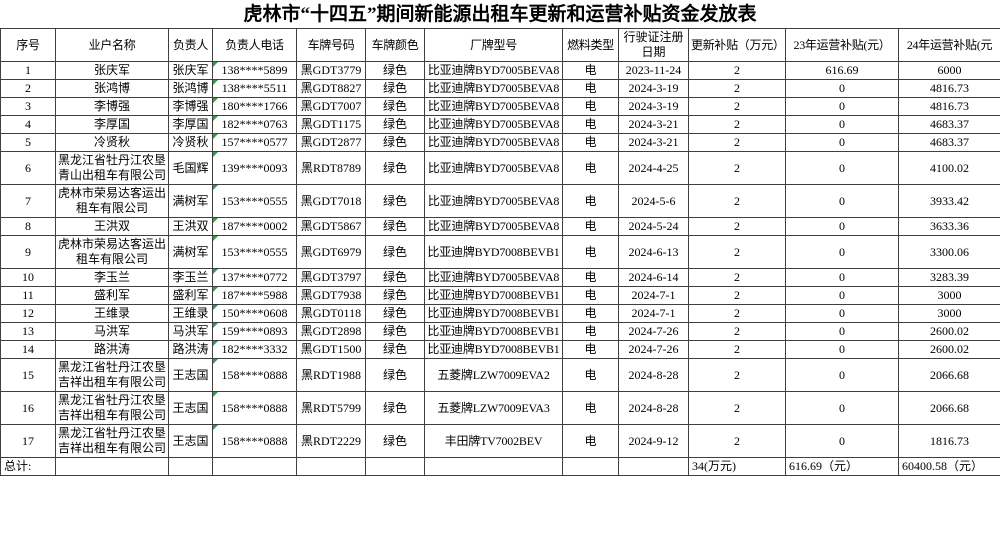 The image size is (1000, 542). I want to click on cell-plate-number: 黑GDT8827, so click(331, 88).